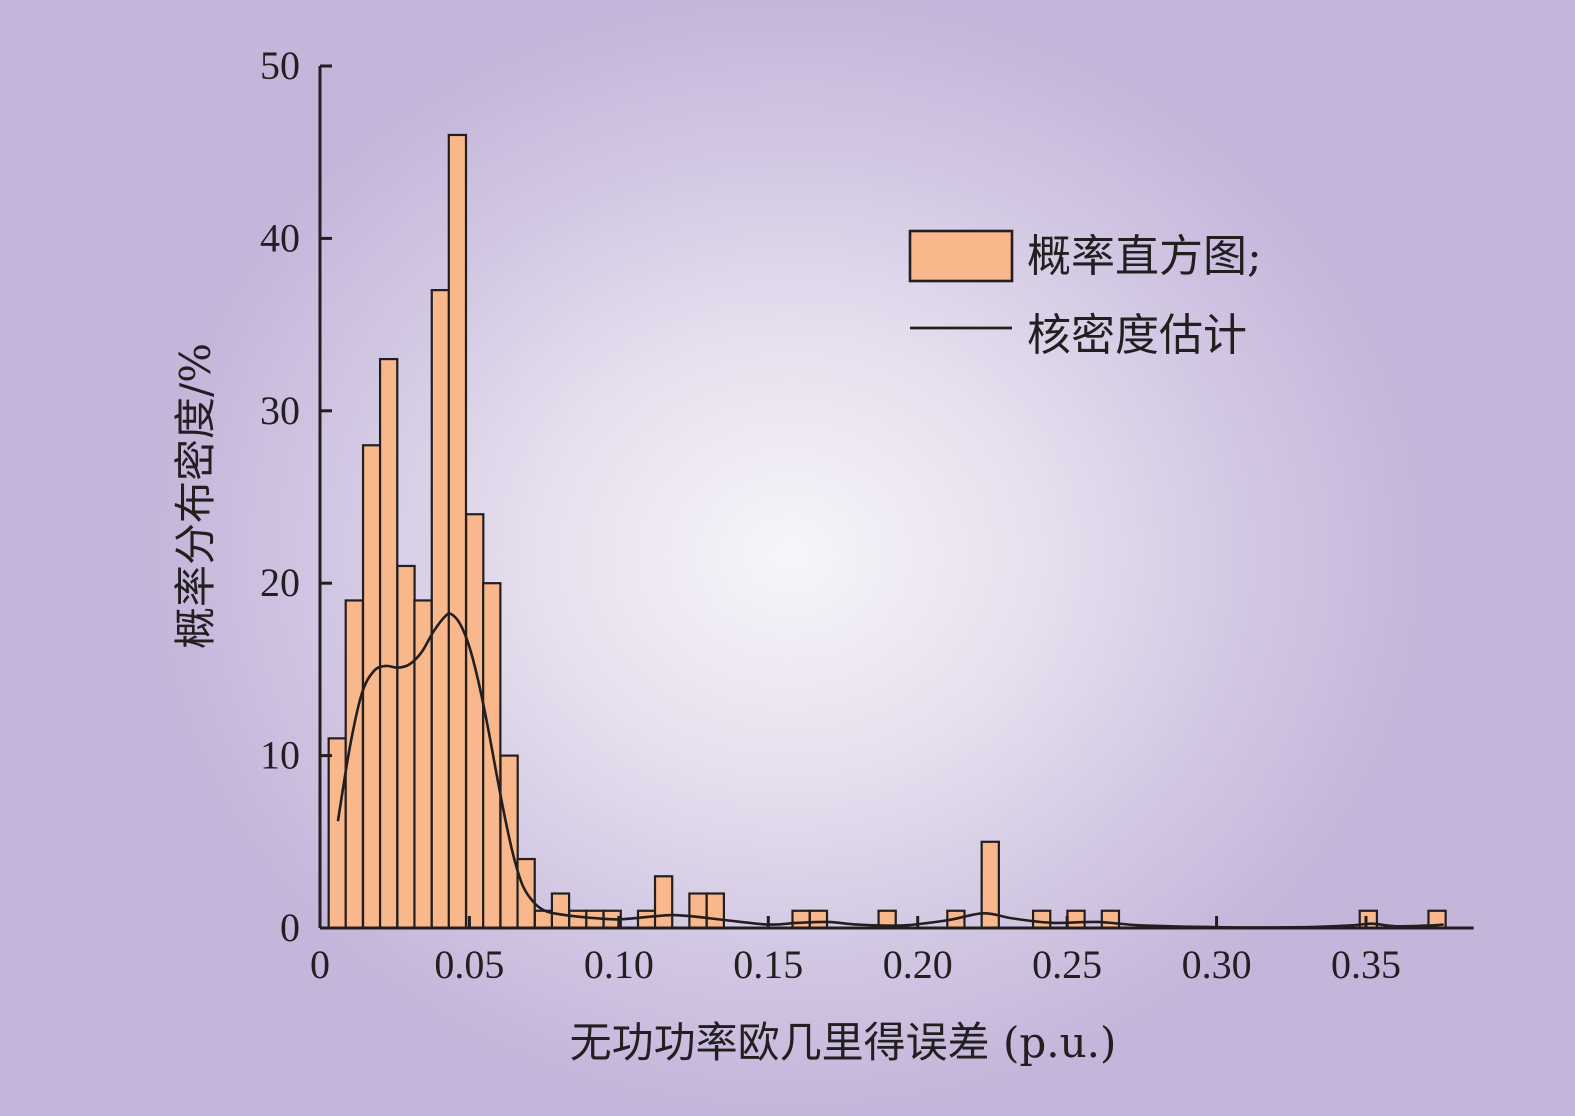 The height and width of the screenshot is (1116, 1575). I want to click on y-tick-label: 10, so click(280, 755).